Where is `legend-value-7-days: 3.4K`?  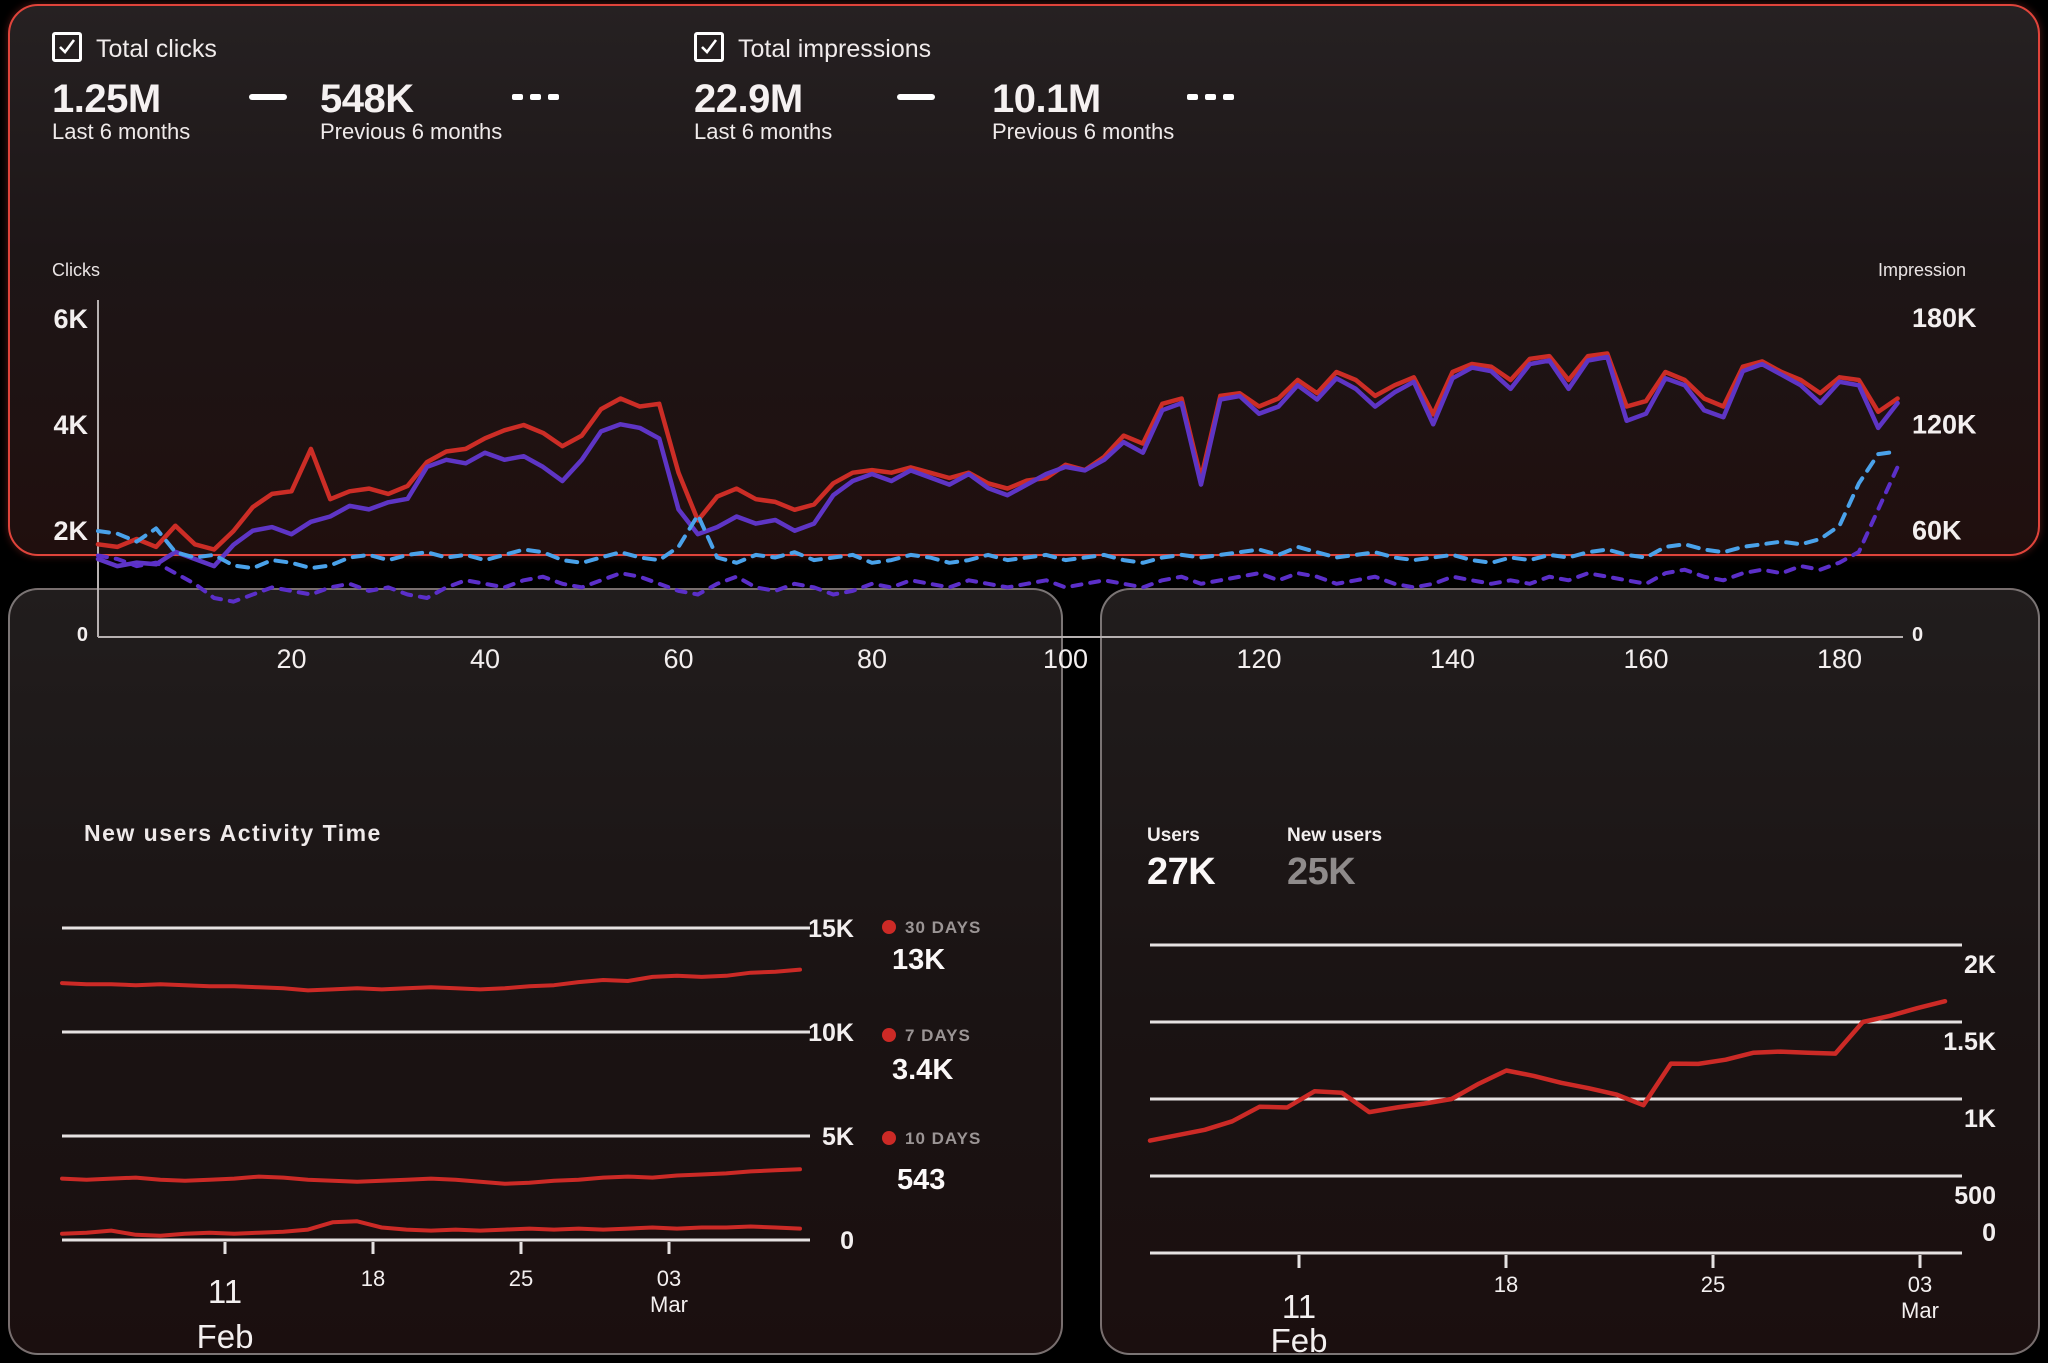 legend-value-7-days: 3.4K is located at coordinates (923, 1070).